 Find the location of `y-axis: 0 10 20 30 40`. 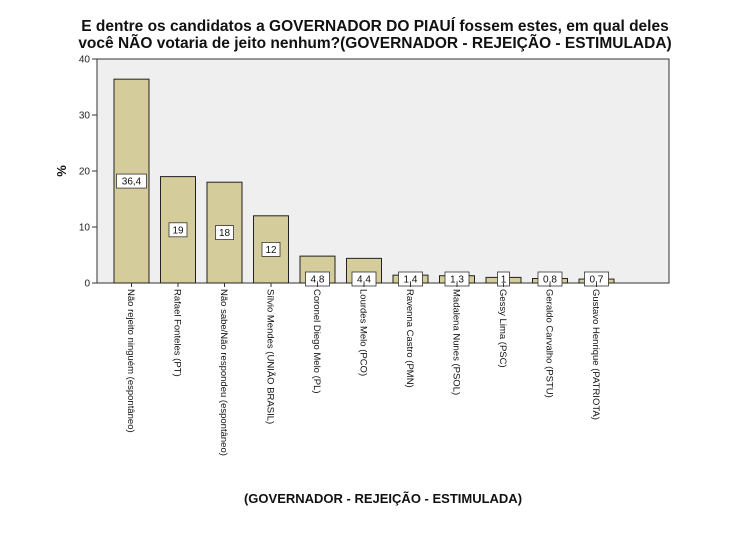

y-axis: 0 10 20 30 40 is located at coordinates (88, 172).